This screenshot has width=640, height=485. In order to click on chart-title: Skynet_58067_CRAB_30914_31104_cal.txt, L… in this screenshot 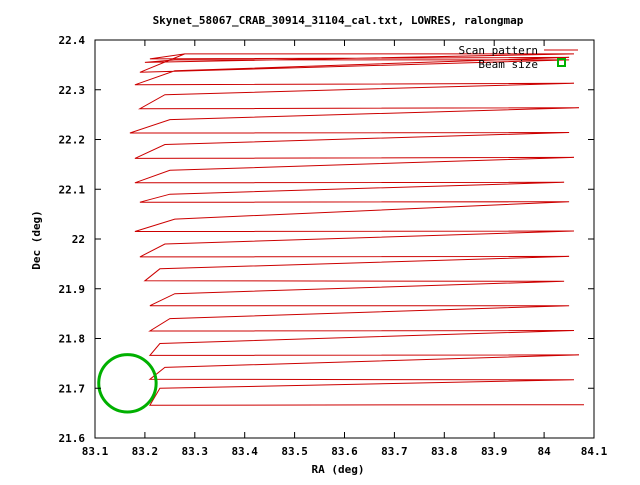, I will do `click(338, 20)`.